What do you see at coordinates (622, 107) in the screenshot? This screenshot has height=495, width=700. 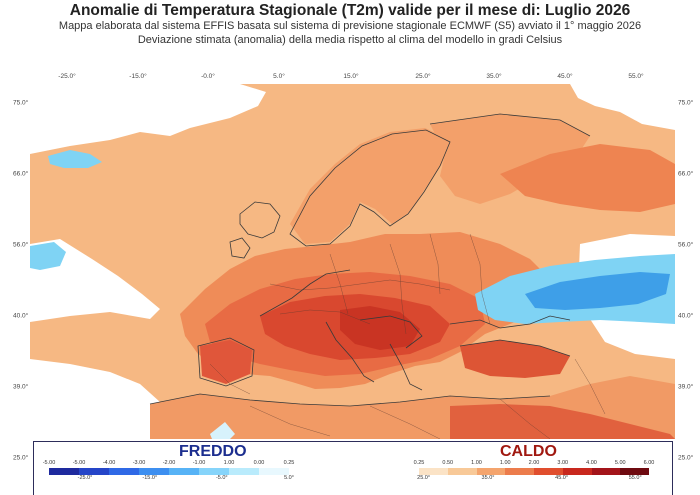 I see `neutral-zone-arctic-east` at bounding box center [622, 107].